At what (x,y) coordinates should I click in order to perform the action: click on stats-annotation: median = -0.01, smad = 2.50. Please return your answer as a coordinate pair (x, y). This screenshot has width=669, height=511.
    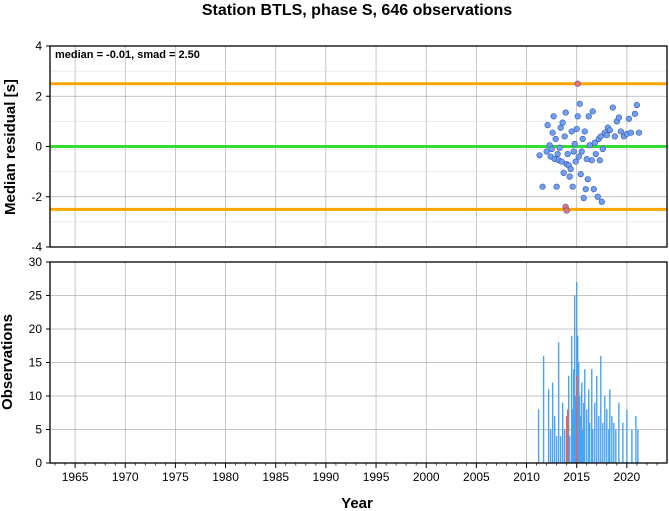
    Looking at the image, I should click on (127, 55).